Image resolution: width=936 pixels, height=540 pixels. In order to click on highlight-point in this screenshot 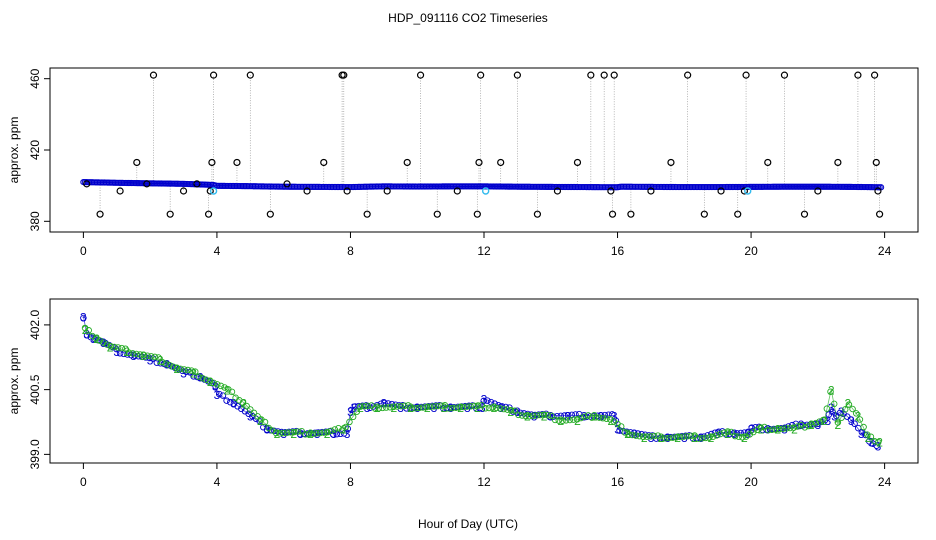, I will do `click(748, 191)`.